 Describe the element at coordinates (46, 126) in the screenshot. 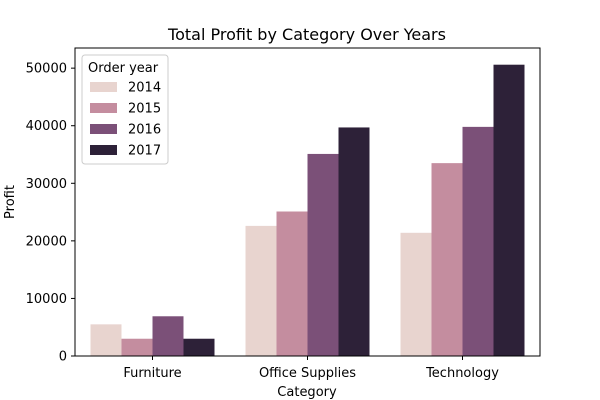

I see `y-tick-label: 40000` at that location.